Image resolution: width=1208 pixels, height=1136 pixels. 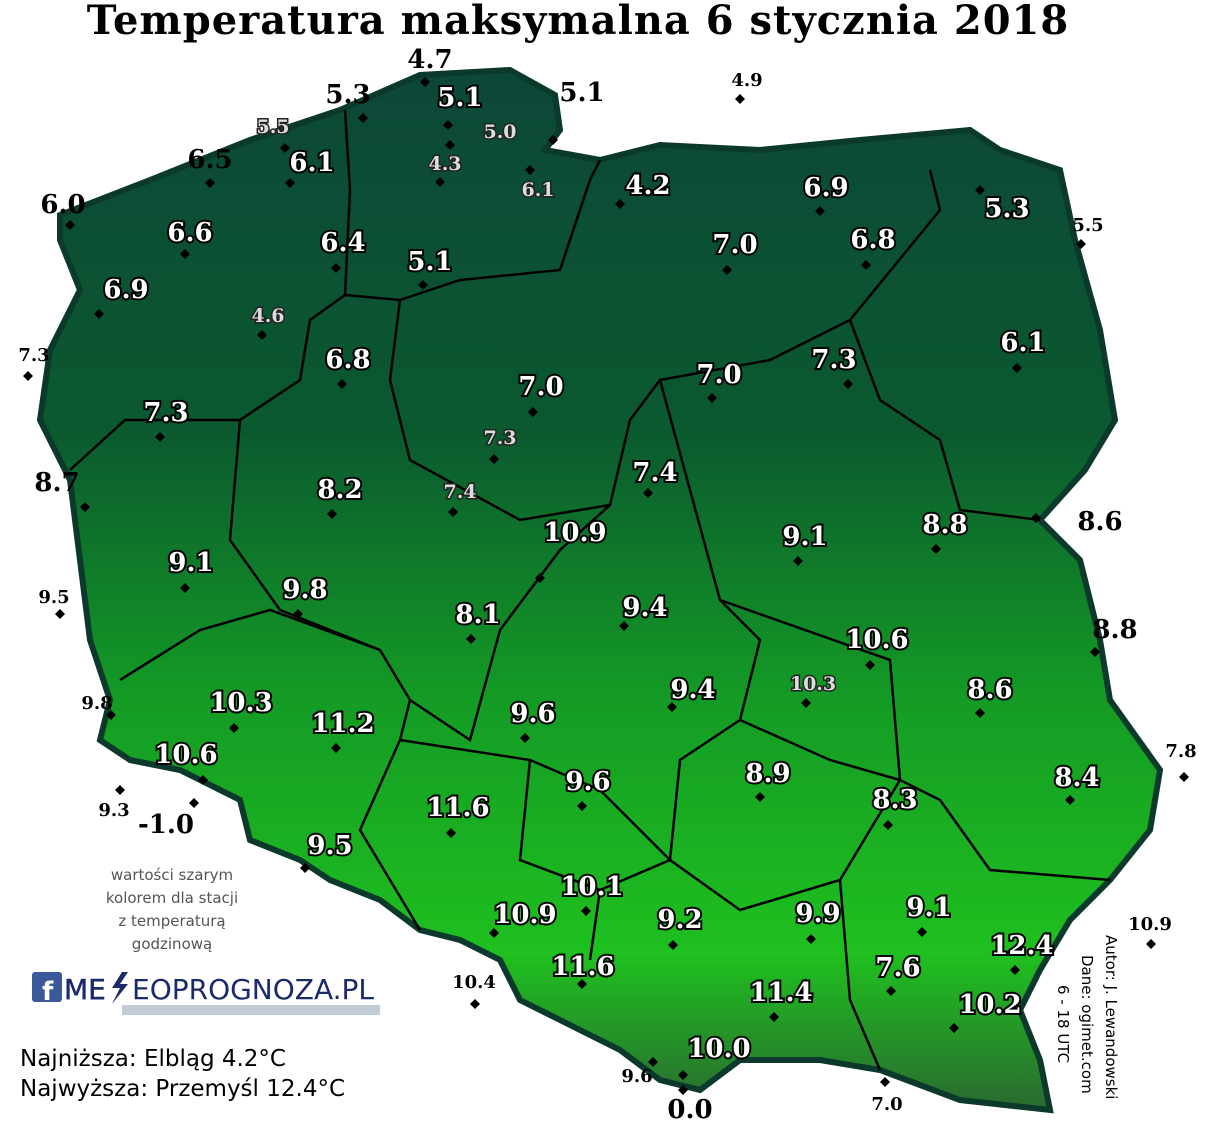 What do you see at coordinates (209, 160) in the screenshot?
I see `station-value: 6.5` at bounding box center [209, 160].